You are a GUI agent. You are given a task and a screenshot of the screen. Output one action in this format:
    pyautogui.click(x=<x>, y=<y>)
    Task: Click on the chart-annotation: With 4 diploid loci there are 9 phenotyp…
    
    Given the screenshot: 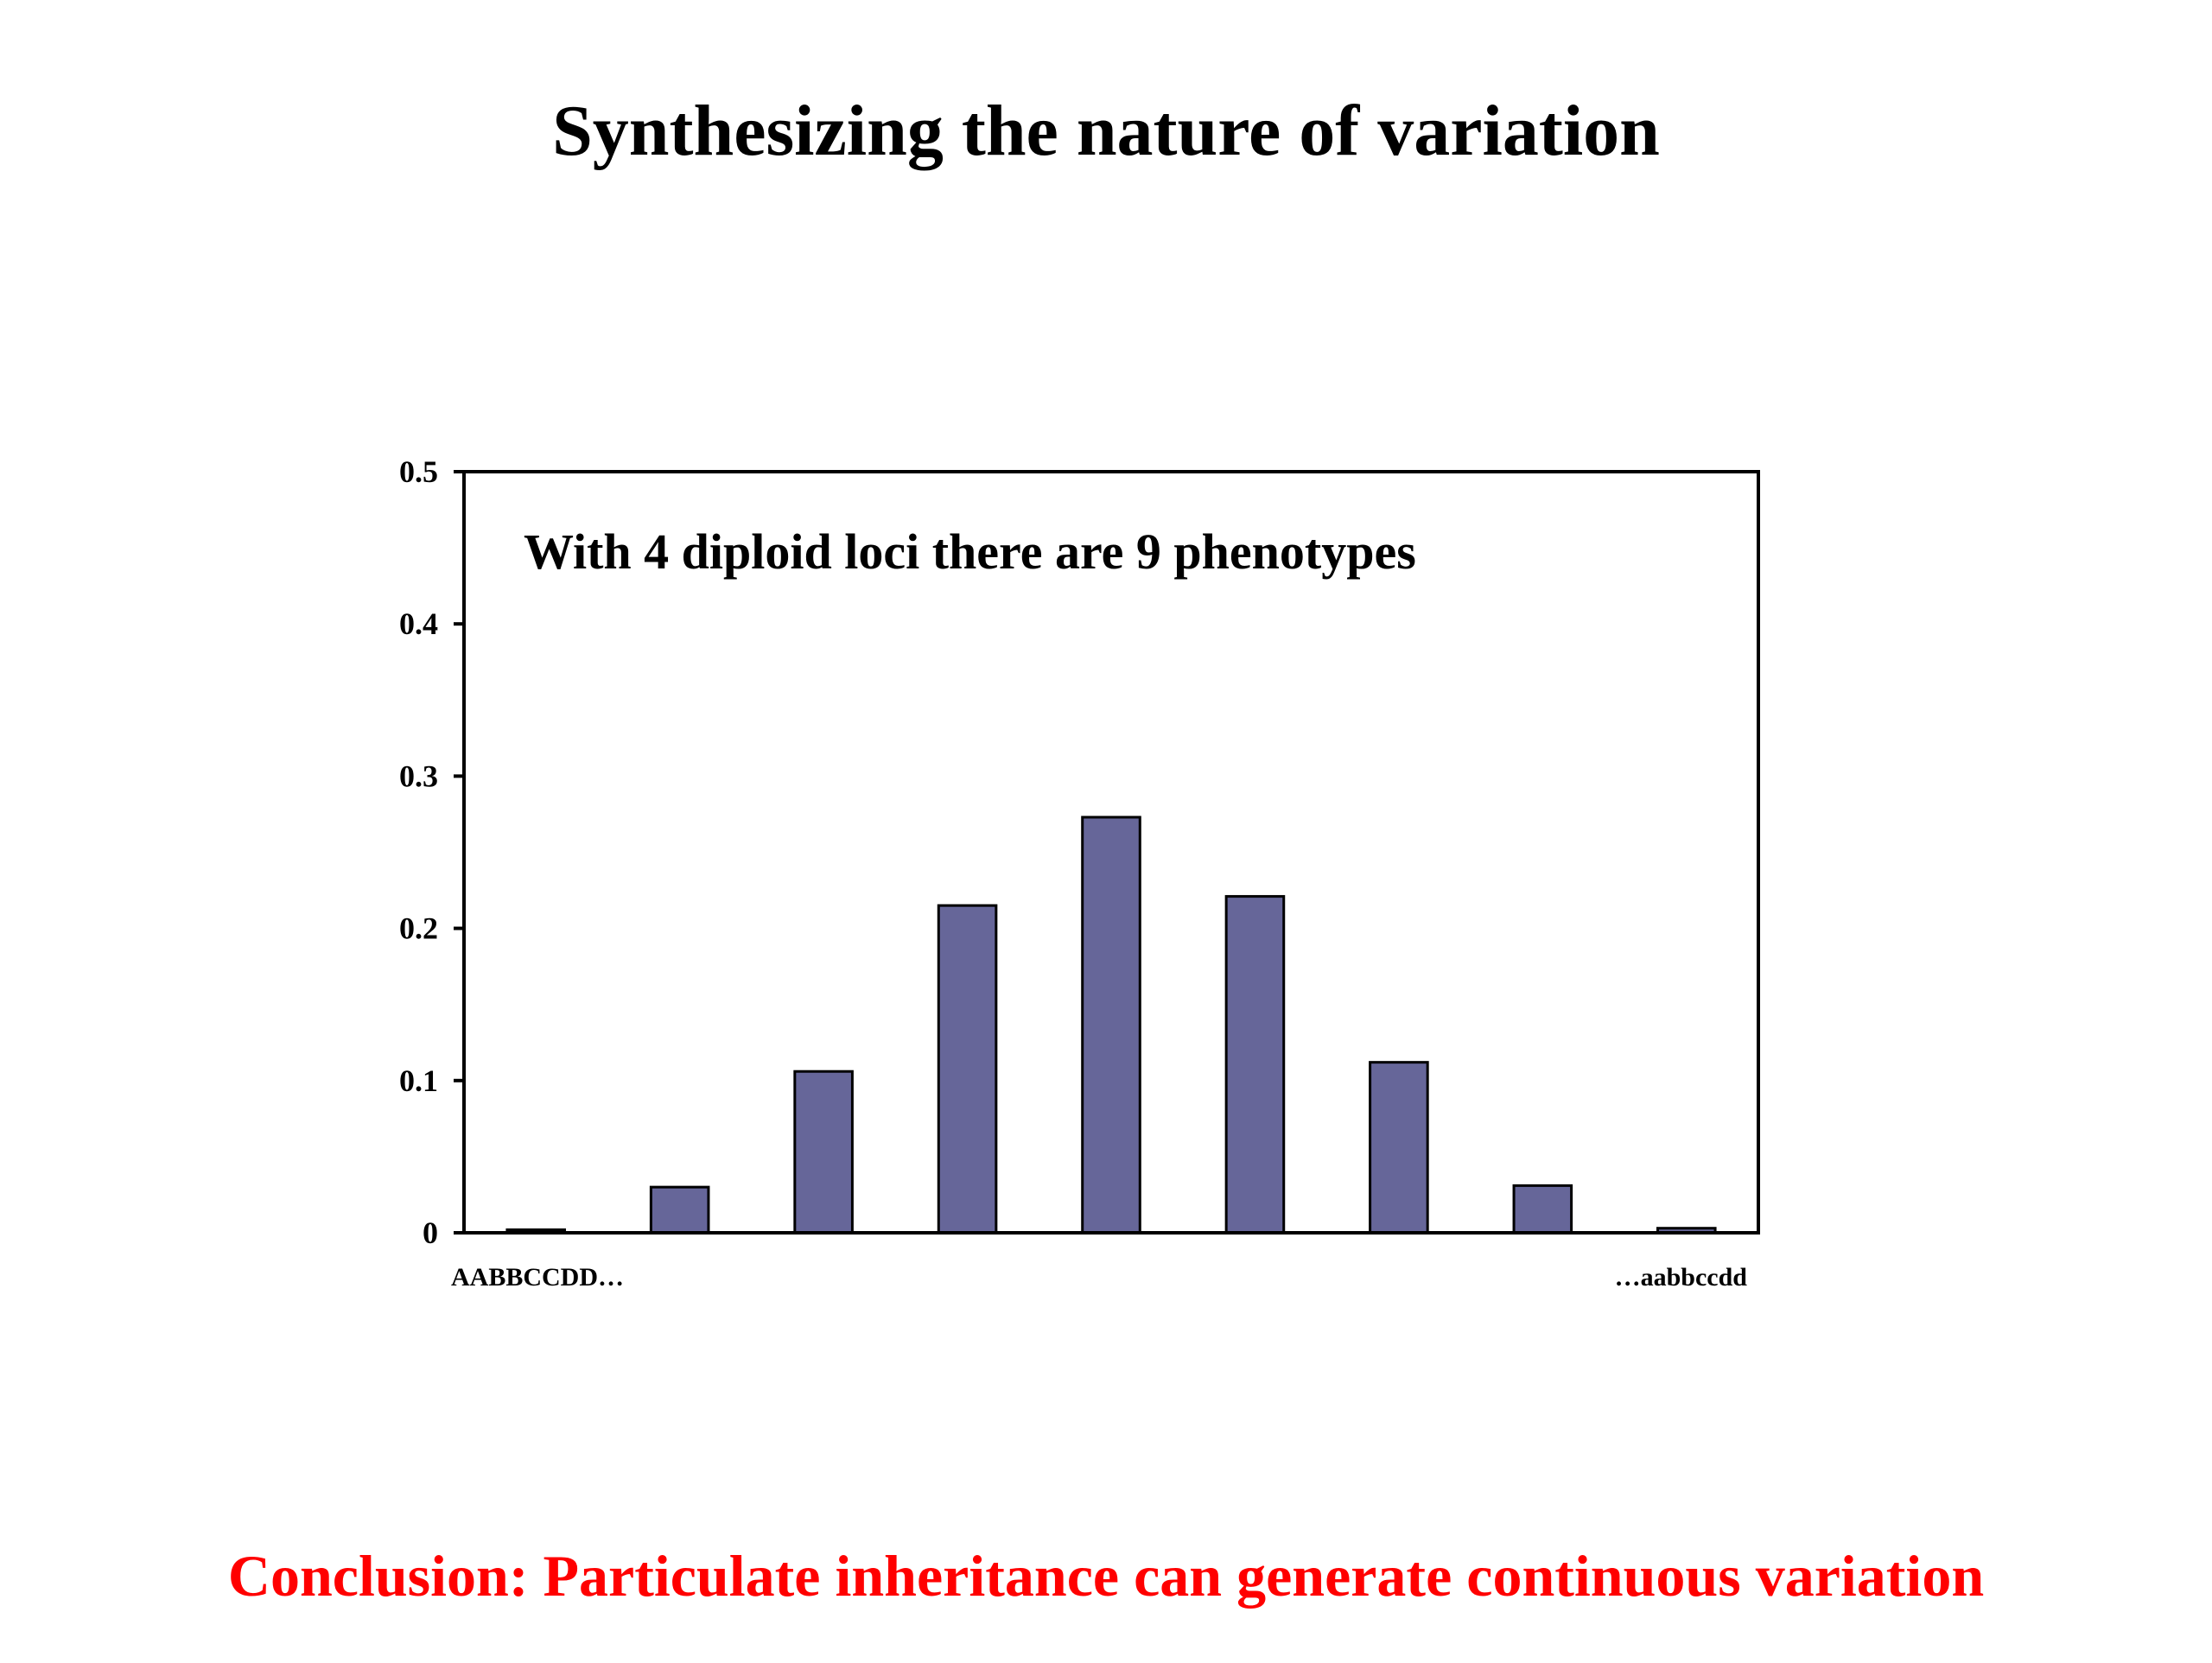 What is the action you would take?
    pyautogui.click(x=970, y=552)
    